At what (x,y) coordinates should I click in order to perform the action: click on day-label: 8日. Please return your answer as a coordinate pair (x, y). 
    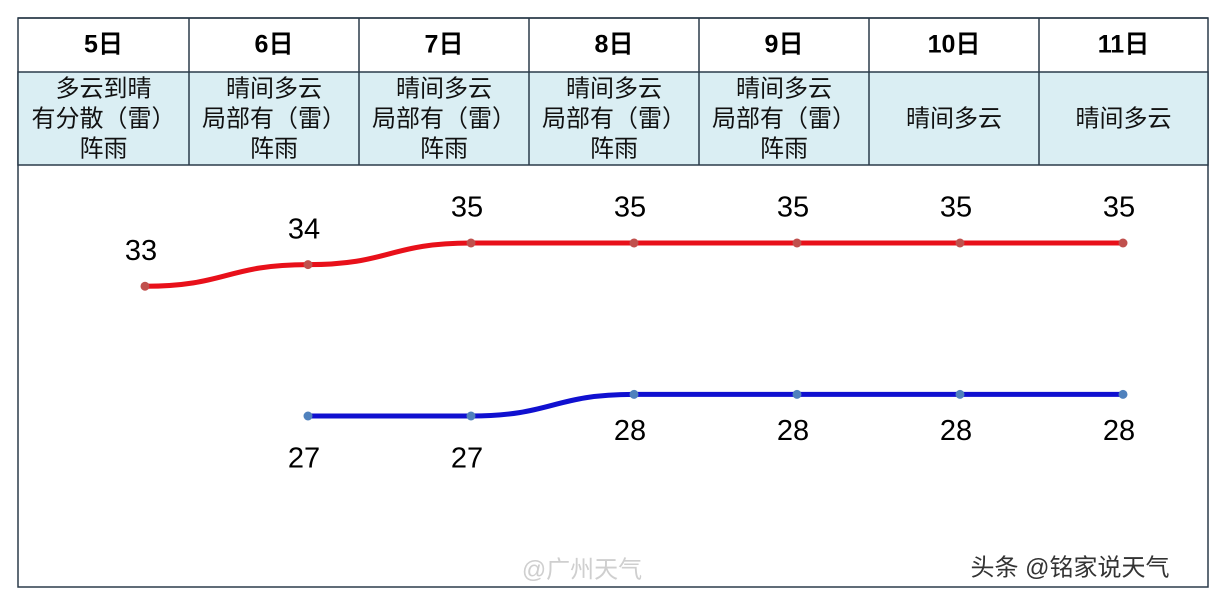
    Looking at the image, I should click on (614, 45).